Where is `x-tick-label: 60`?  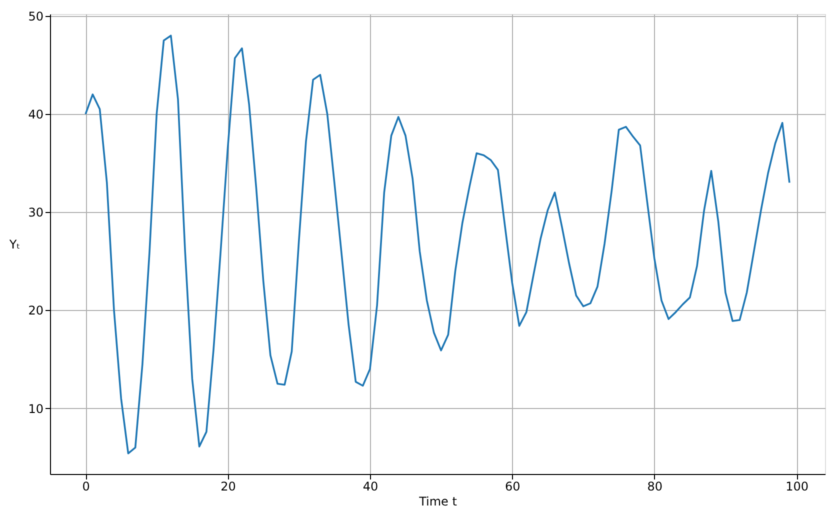
x-tick-label: 60 is located at coordinates (512, 487).